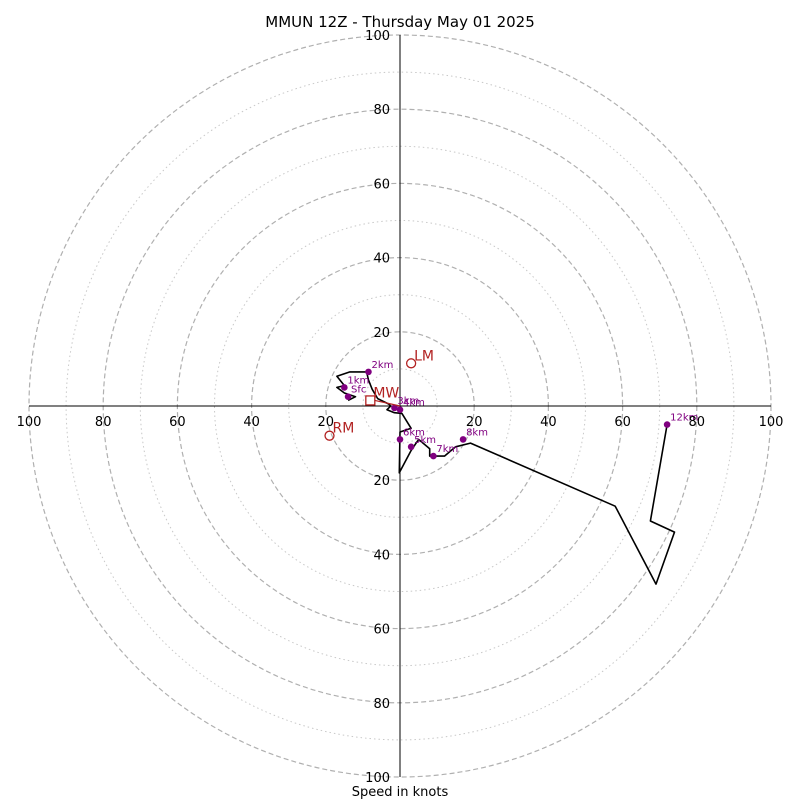 Image resolution: width=800 pixels, height=805 pixels. What do you see at coordinates (425, 440) in the screenshot?
I see `height-point-label: 5km` at bounding box center [425, 440].